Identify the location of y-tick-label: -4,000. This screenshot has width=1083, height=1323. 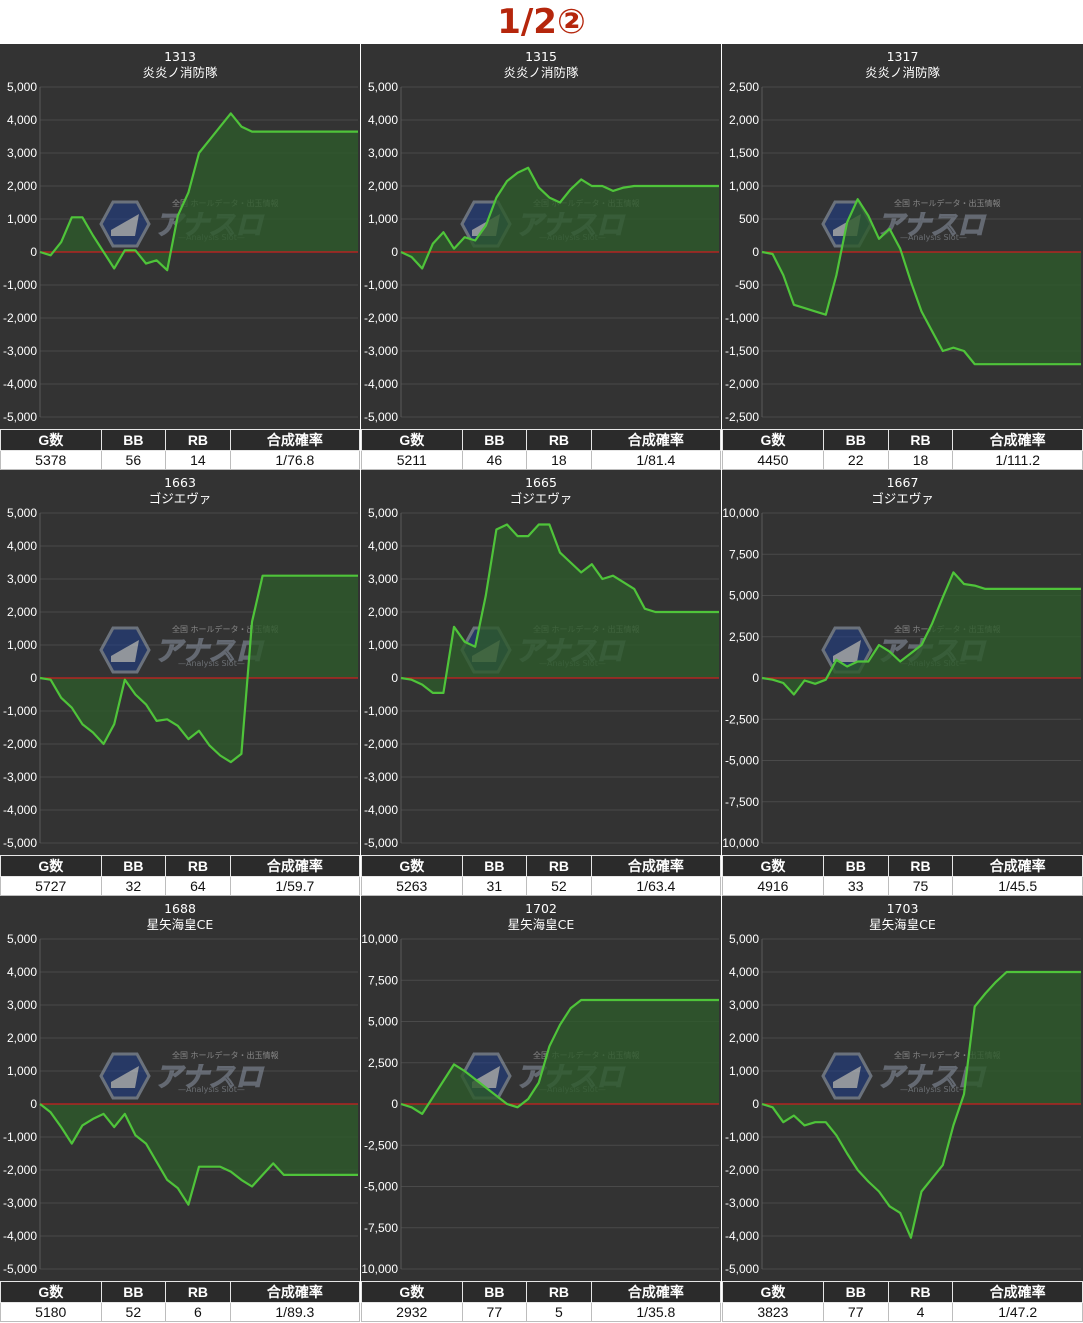
(742, 1236).